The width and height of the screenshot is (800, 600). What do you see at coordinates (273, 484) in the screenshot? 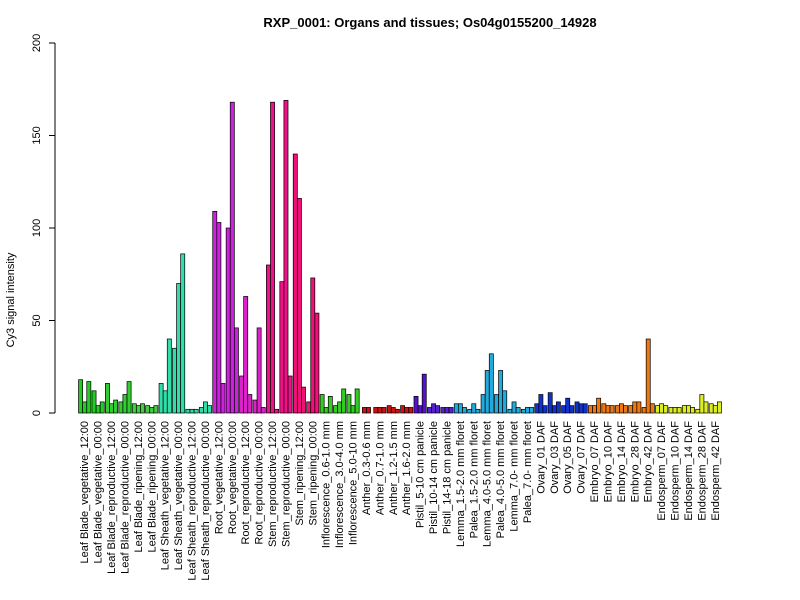
I see `x-tick-label: Stem_reproductive_12:00` at bounding box center [273, 484].